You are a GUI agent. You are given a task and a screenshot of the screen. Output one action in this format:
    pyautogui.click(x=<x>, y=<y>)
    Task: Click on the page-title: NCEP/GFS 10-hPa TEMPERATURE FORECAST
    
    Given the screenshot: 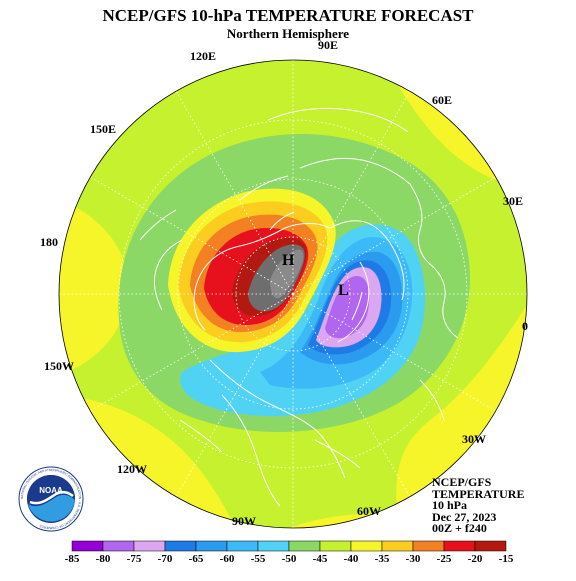 What is the action you would take?
    pyautogui.click(x=288, y=15)
    